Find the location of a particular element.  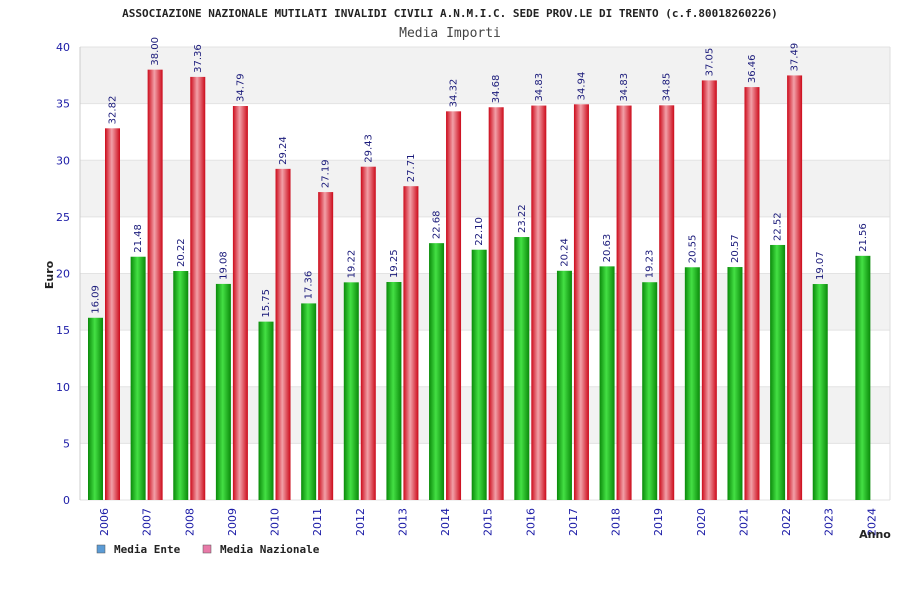

data-label: 20.57 is located at coordinates (735, 248).